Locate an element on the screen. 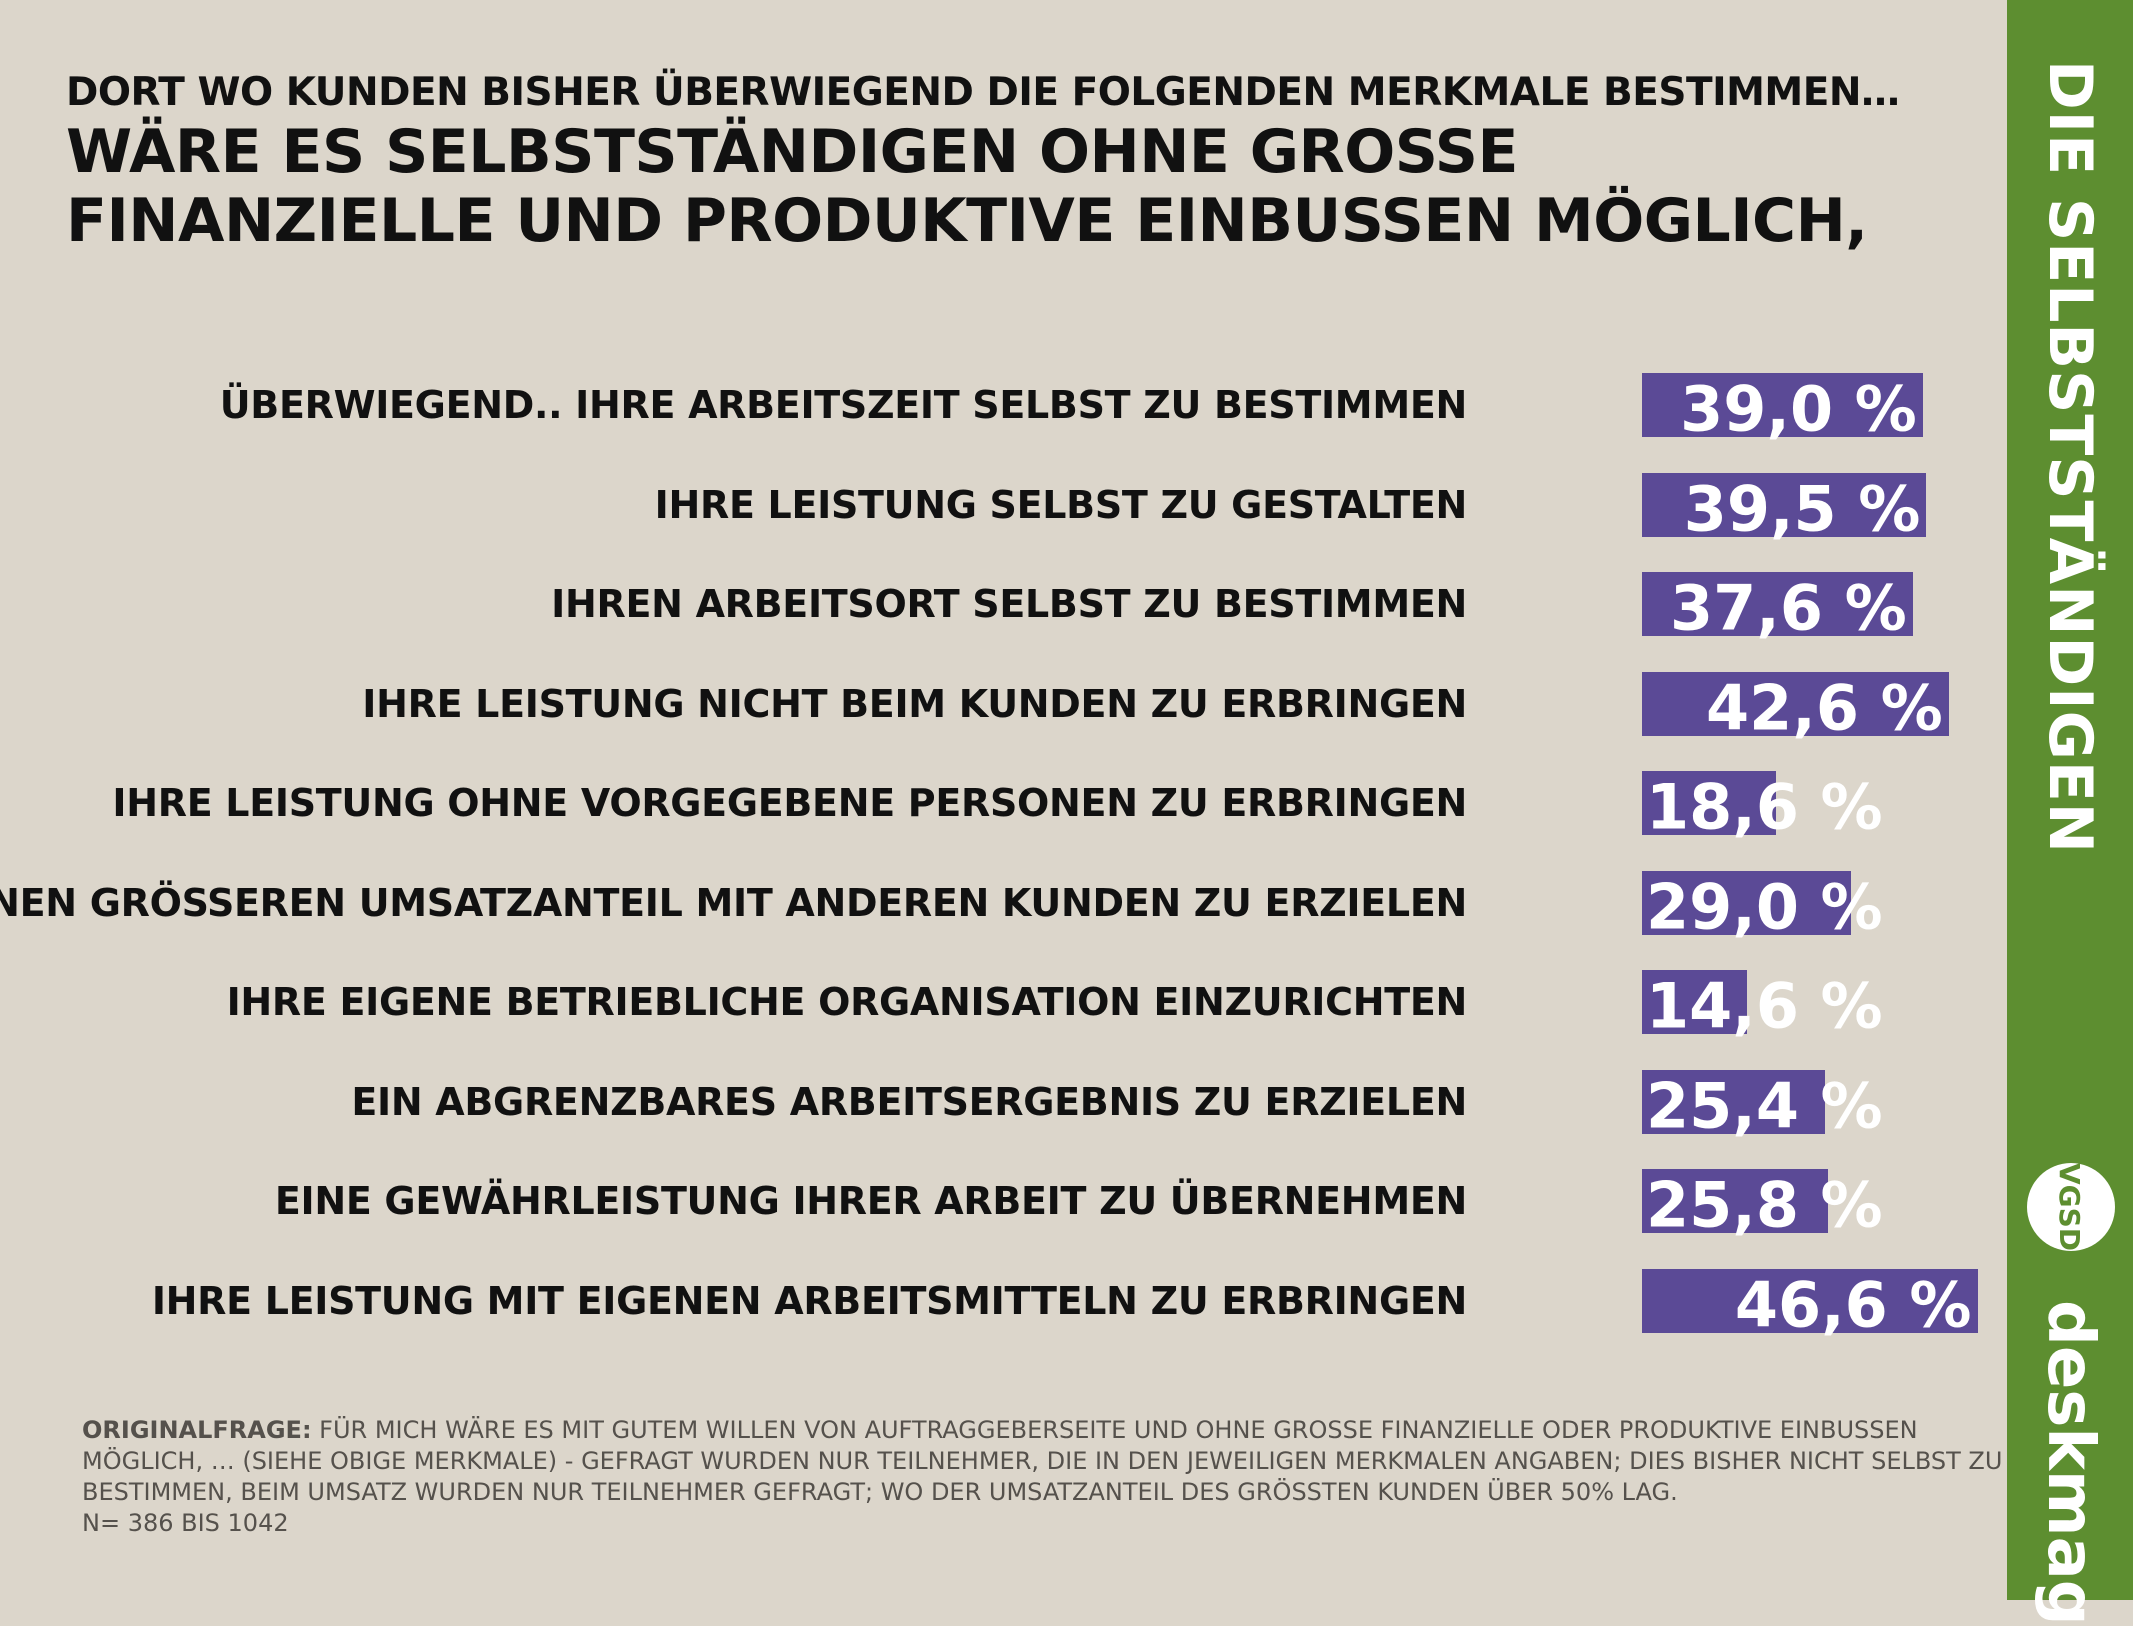 The image size is (2133, 1626). value-label: 18,6 % is located at coordinates (1764, 807).